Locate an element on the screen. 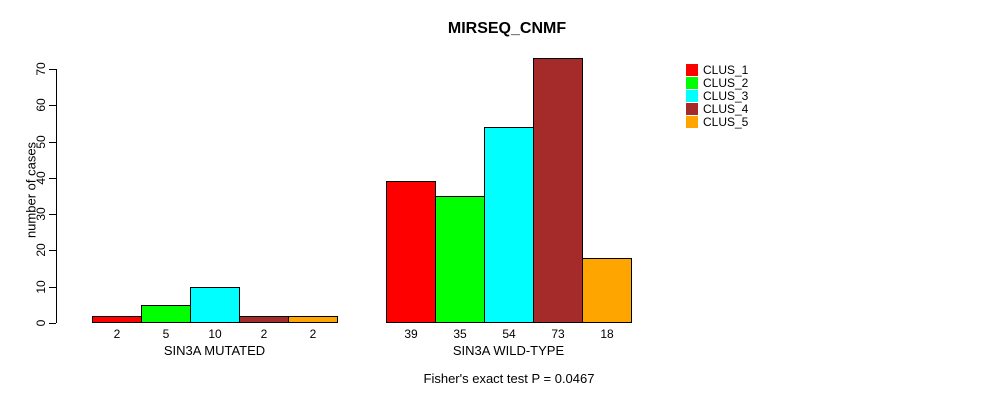 The height and width of the screenshot is (400, 990). chart-title: MIRSEQ_CNMF is located at coordinates (507, 28).